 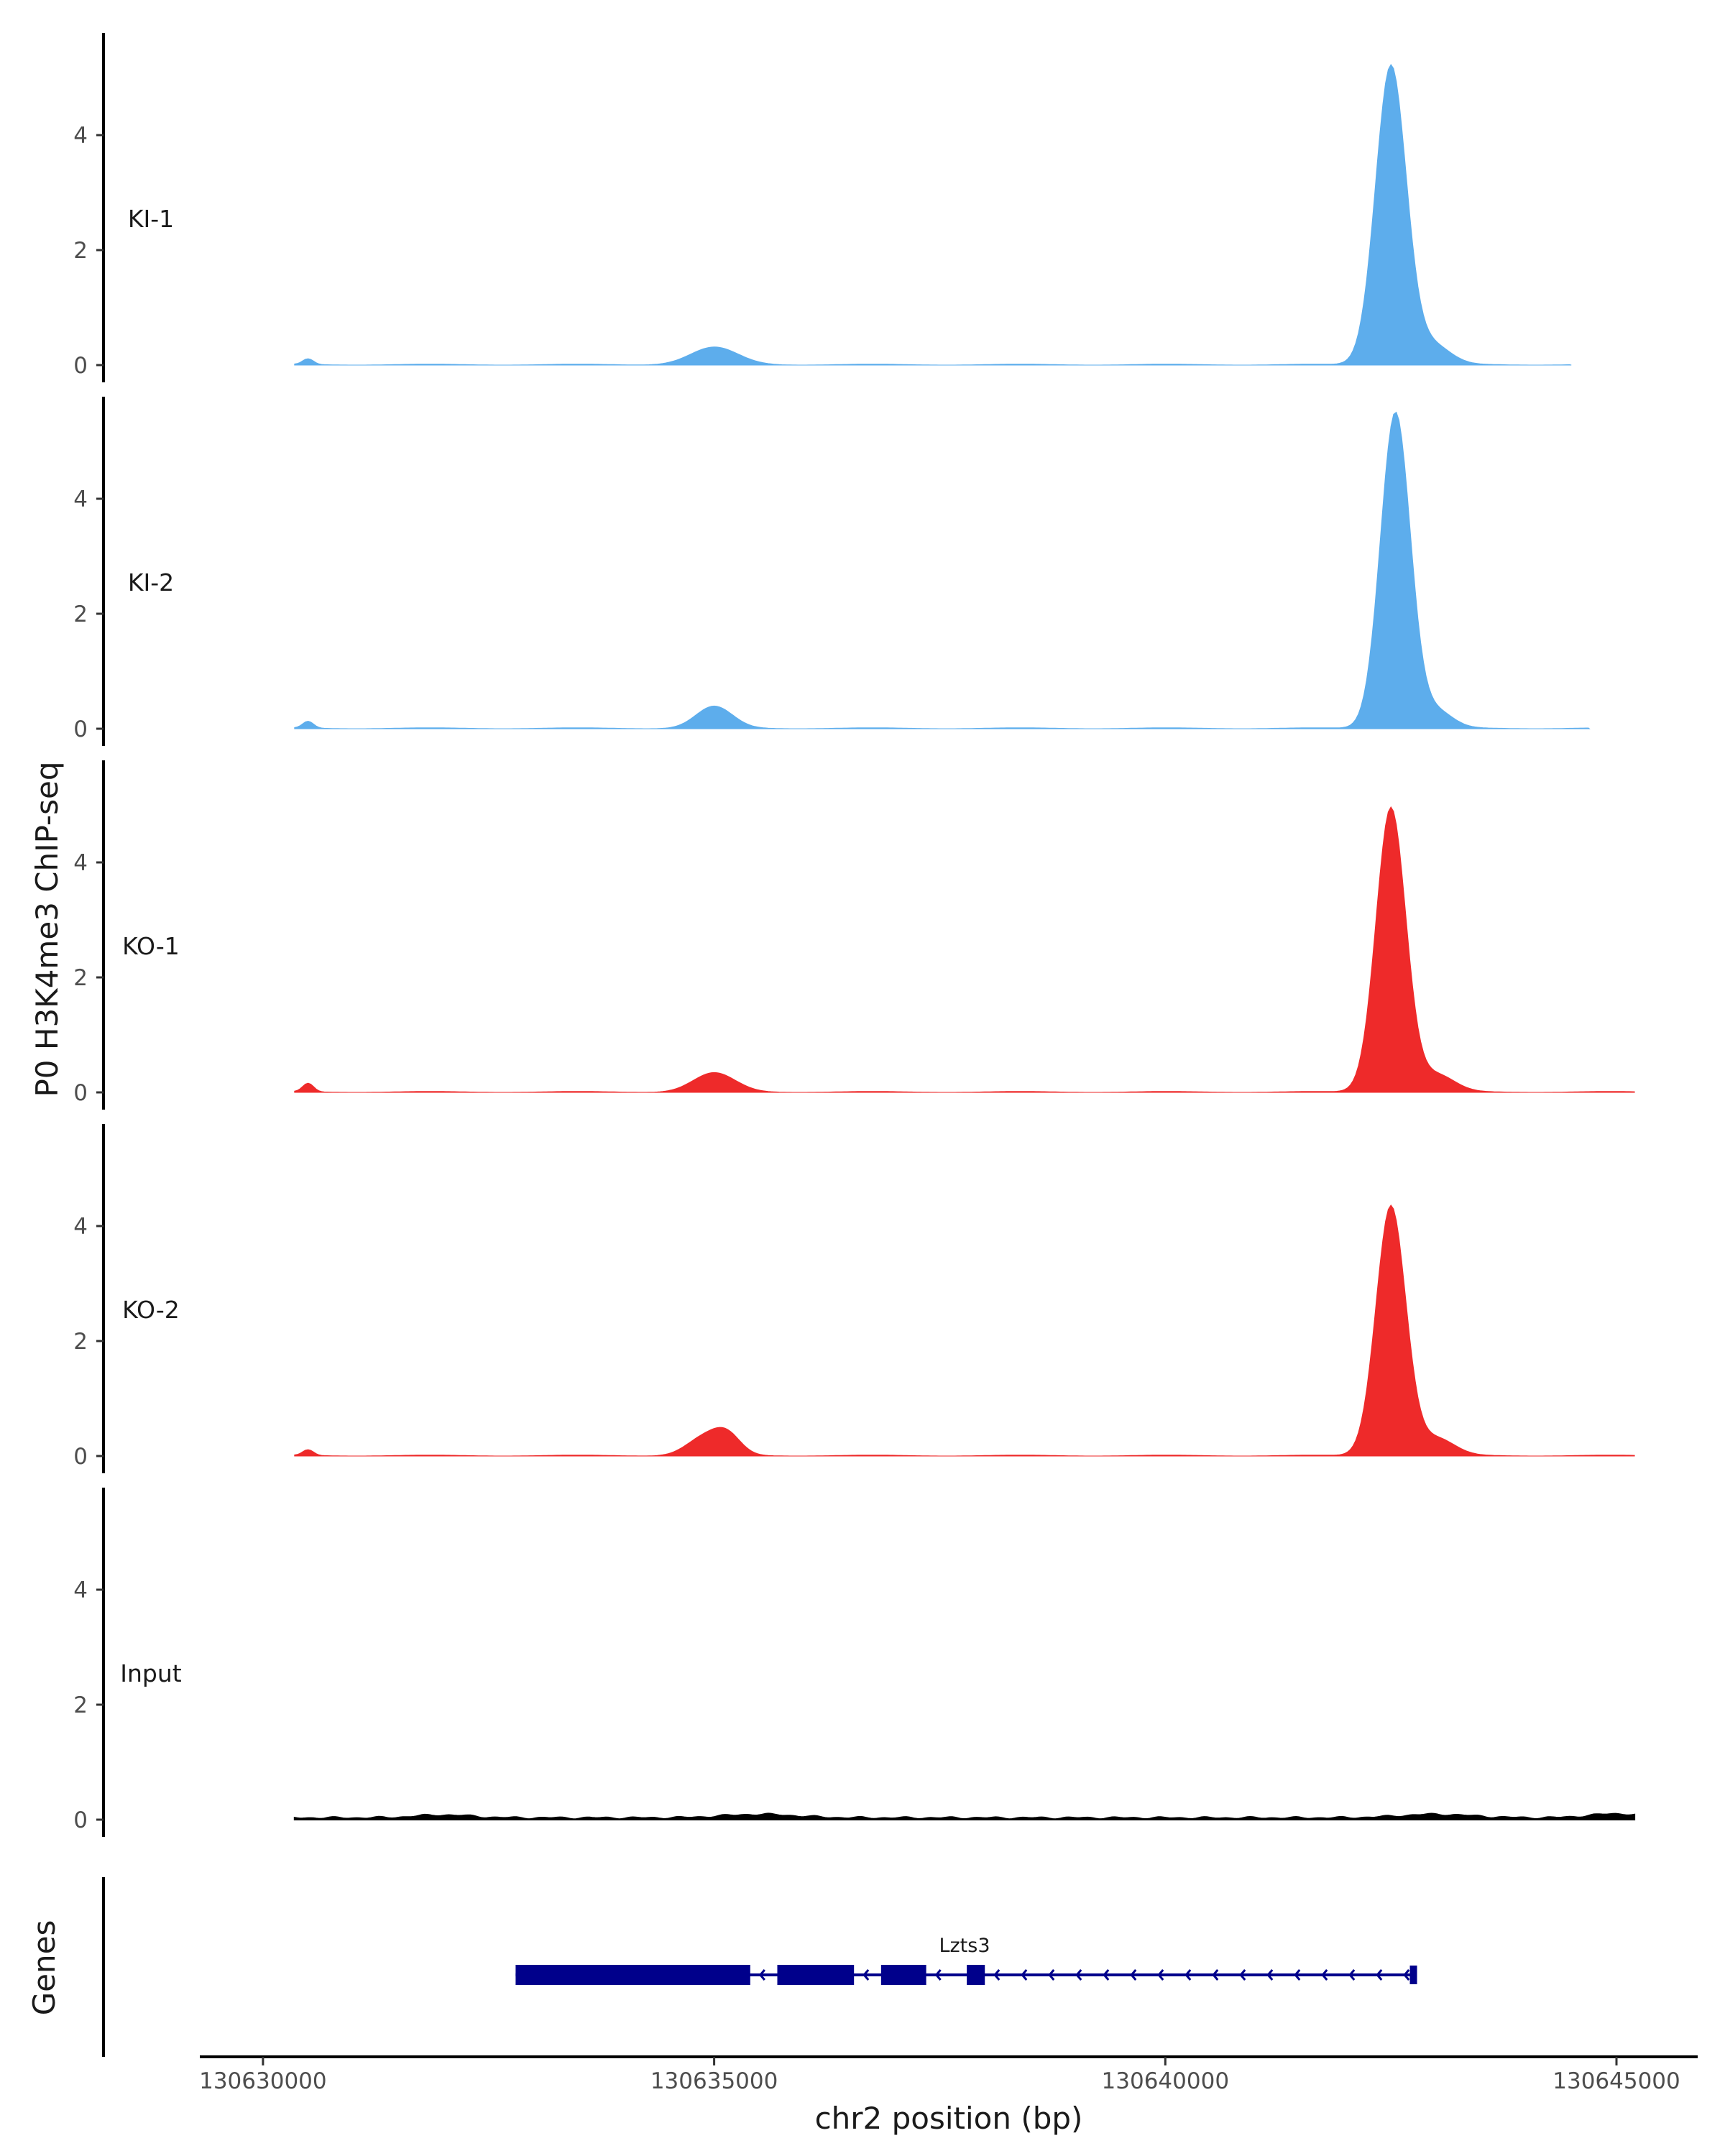 I want to click on genes-panel-title: Genes, so click(x=44, y=1968).